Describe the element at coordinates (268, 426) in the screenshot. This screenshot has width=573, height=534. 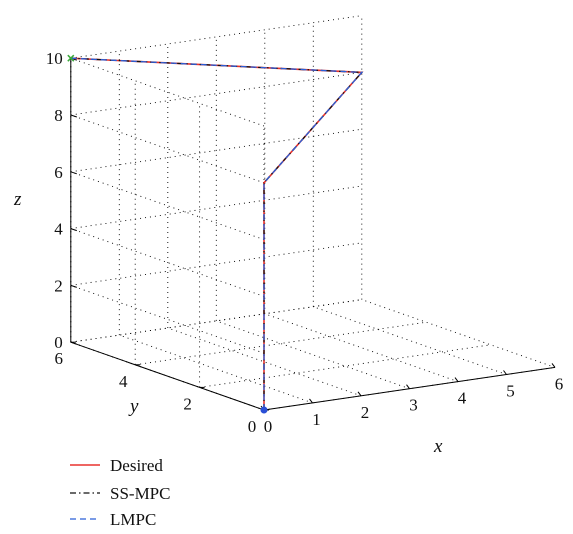
I see `x-tick-label: 0` at that location.